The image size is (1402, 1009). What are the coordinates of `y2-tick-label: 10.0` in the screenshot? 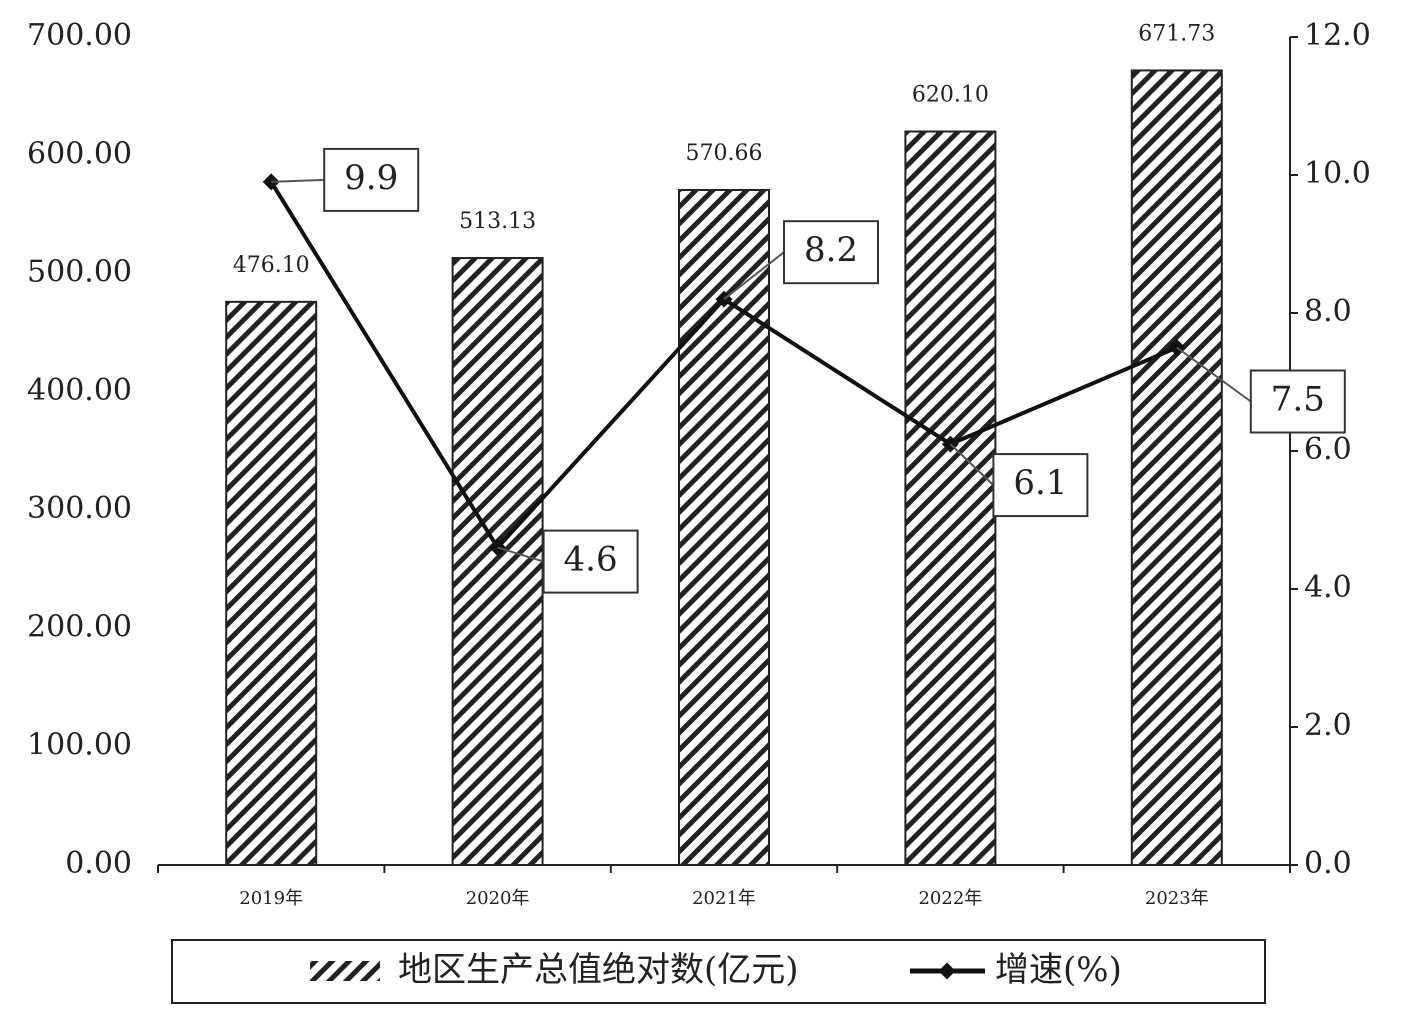 It's located at (1337, 173).